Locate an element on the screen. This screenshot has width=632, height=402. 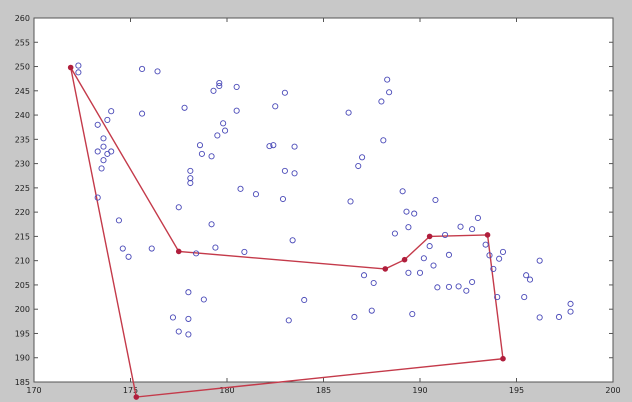
y-tick-label: 240 is located at coordinates (22, 115).